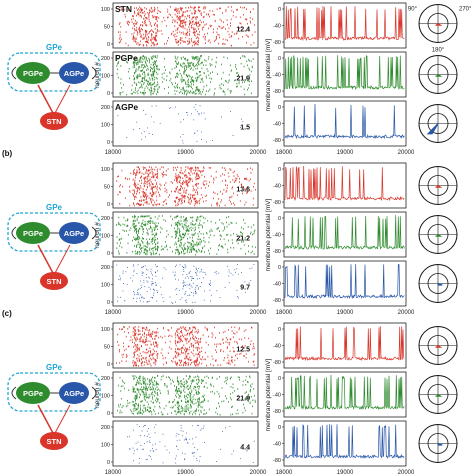 This screenshot has width=474, height=474. Describe the element at coordinates (277, 76) in the screenshot. I see `ytick-label: -40` at that location.